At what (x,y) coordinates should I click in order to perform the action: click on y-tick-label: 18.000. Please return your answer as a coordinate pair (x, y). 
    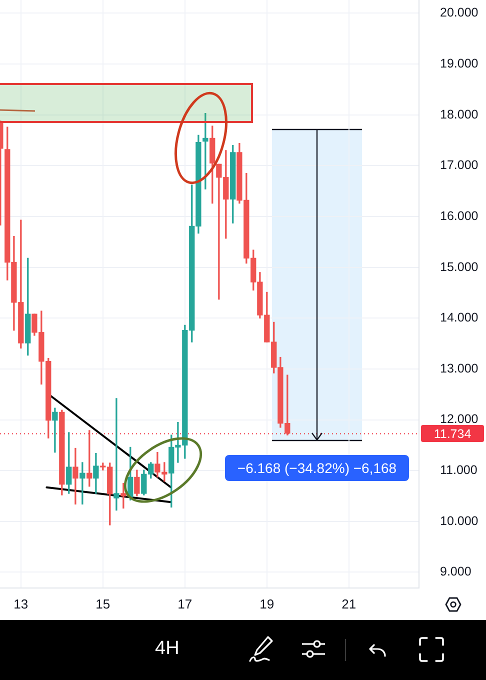
    Looking at the image, I should click on (459, 114).